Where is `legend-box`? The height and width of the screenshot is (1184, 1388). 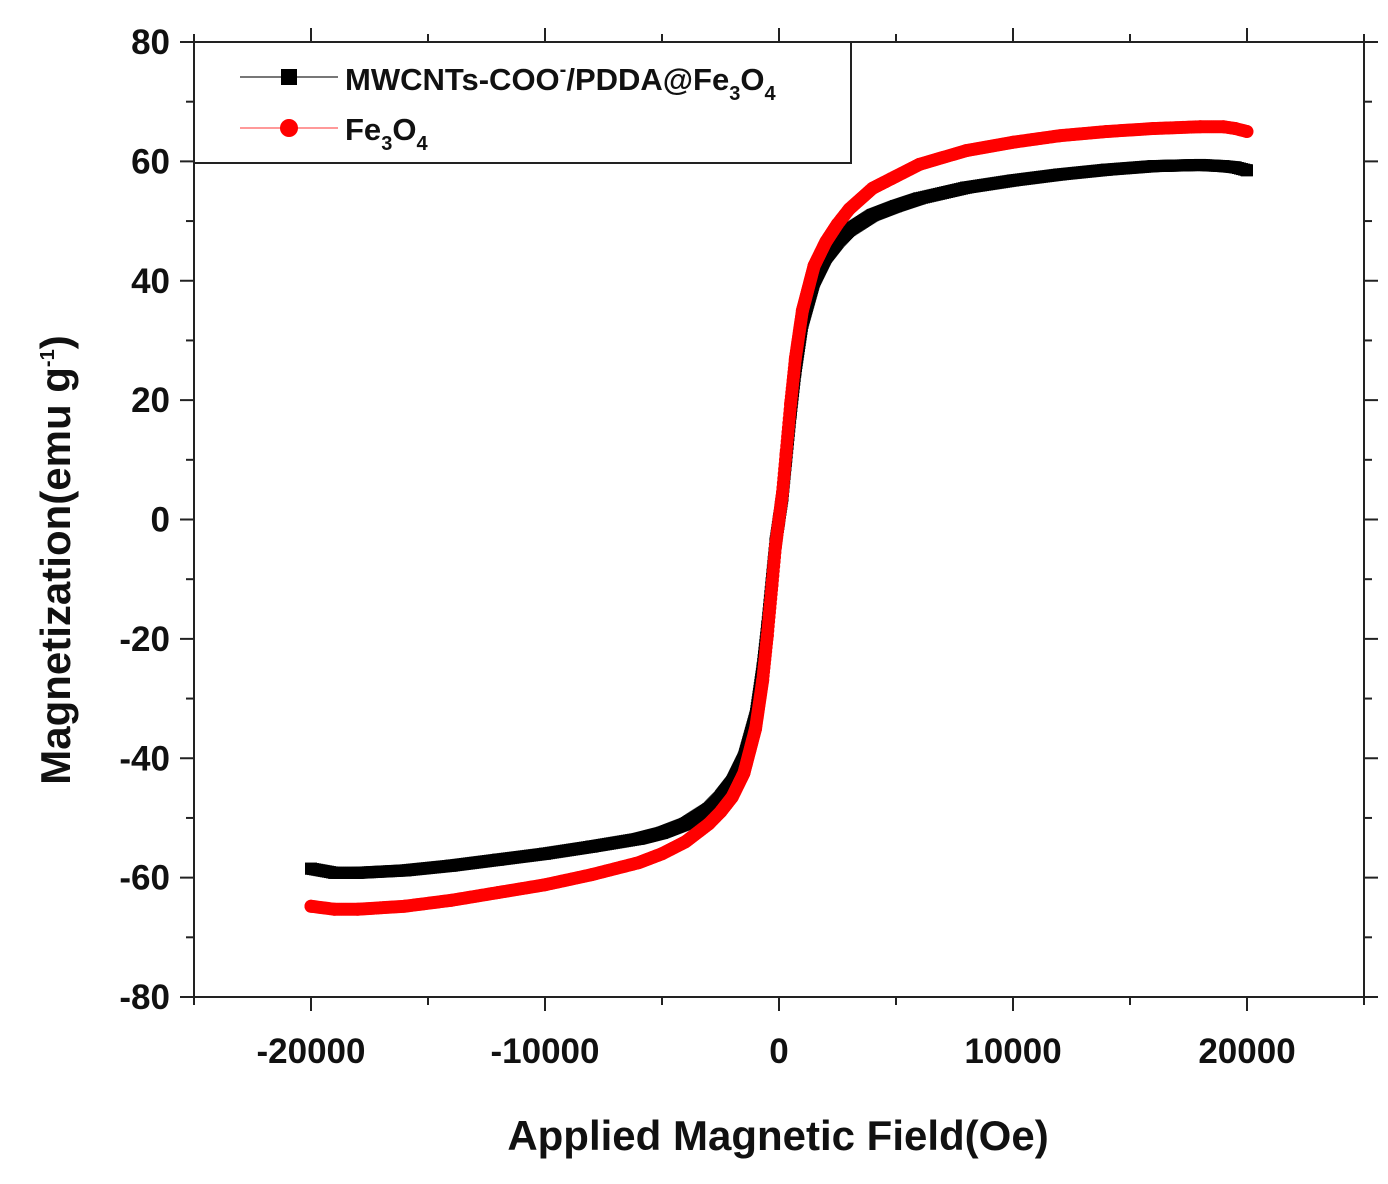
legend-box is located at coordinates (522, 102).